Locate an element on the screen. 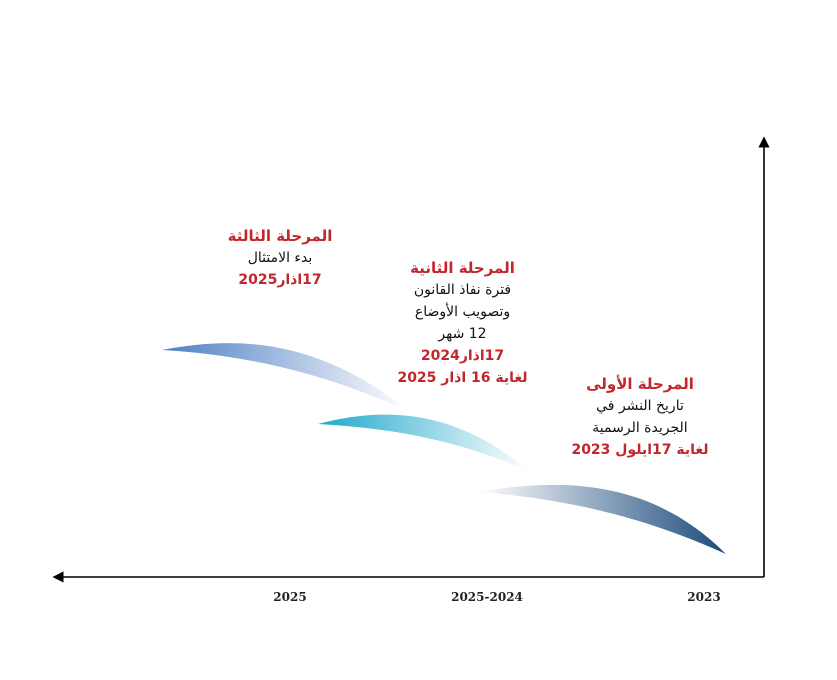  phase1-date: لغاية 17ايلول 2023 is located at coordinates (640, 450).